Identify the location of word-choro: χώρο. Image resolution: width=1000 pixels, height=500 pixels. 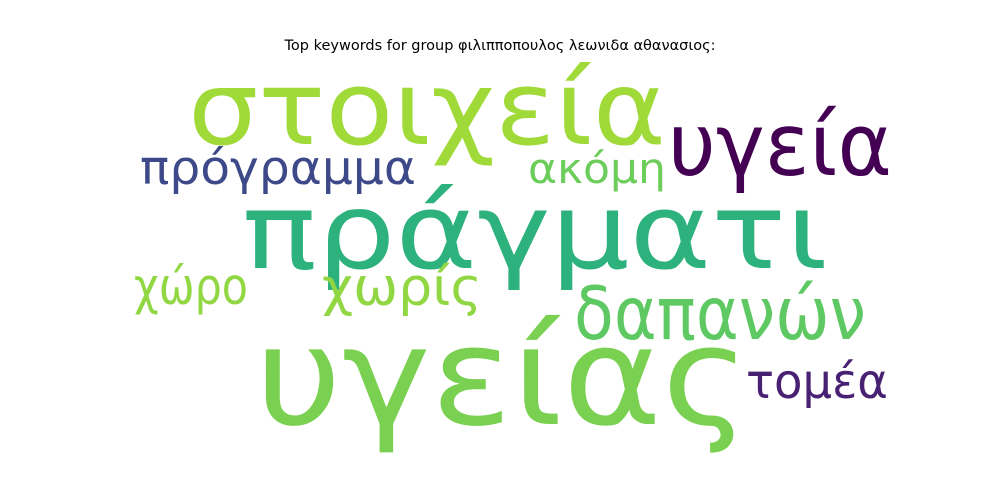
(191, 286).